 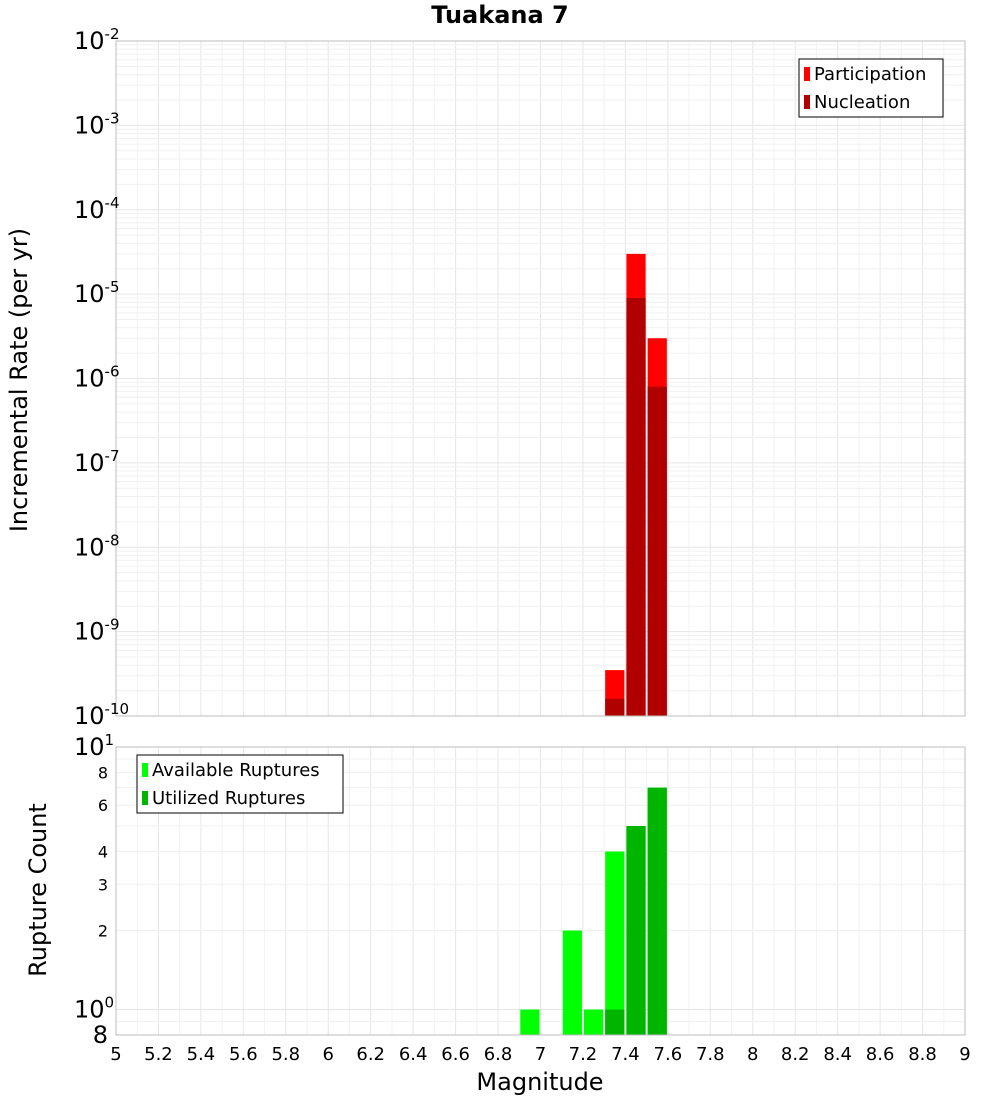 I want to click on bottom-y-tick-label: 10⁰, so click(x=94, y=1009).